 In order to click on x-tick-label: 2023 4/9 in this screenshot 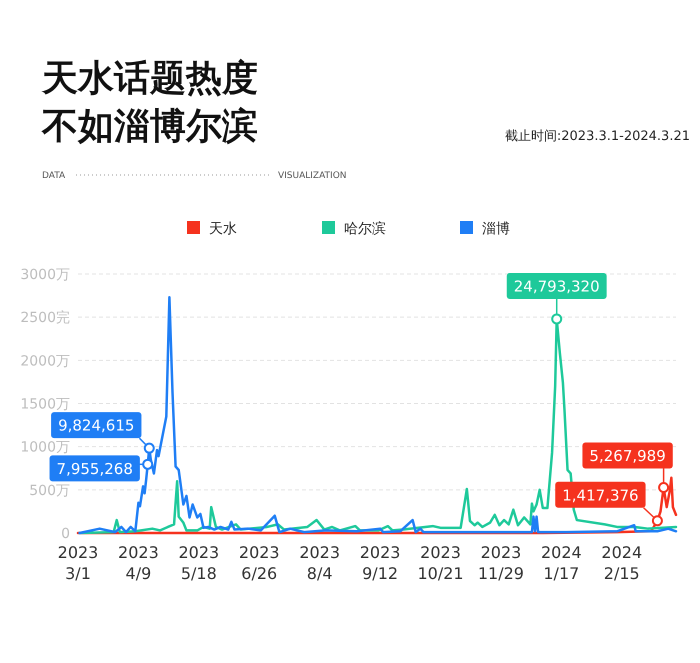, I will do `click(138, 563)`.